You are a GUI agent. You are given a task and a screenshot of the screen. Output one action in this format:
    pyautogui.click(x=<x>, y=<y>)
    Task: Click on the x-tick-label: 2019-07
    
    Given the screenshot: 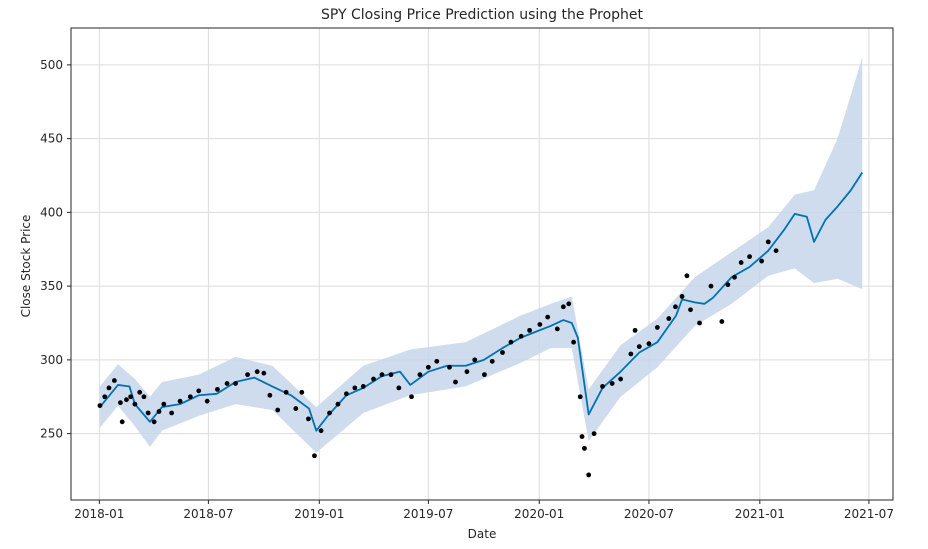 What is the action you would take?
    pyautogui.click(x=428, y=514)
    